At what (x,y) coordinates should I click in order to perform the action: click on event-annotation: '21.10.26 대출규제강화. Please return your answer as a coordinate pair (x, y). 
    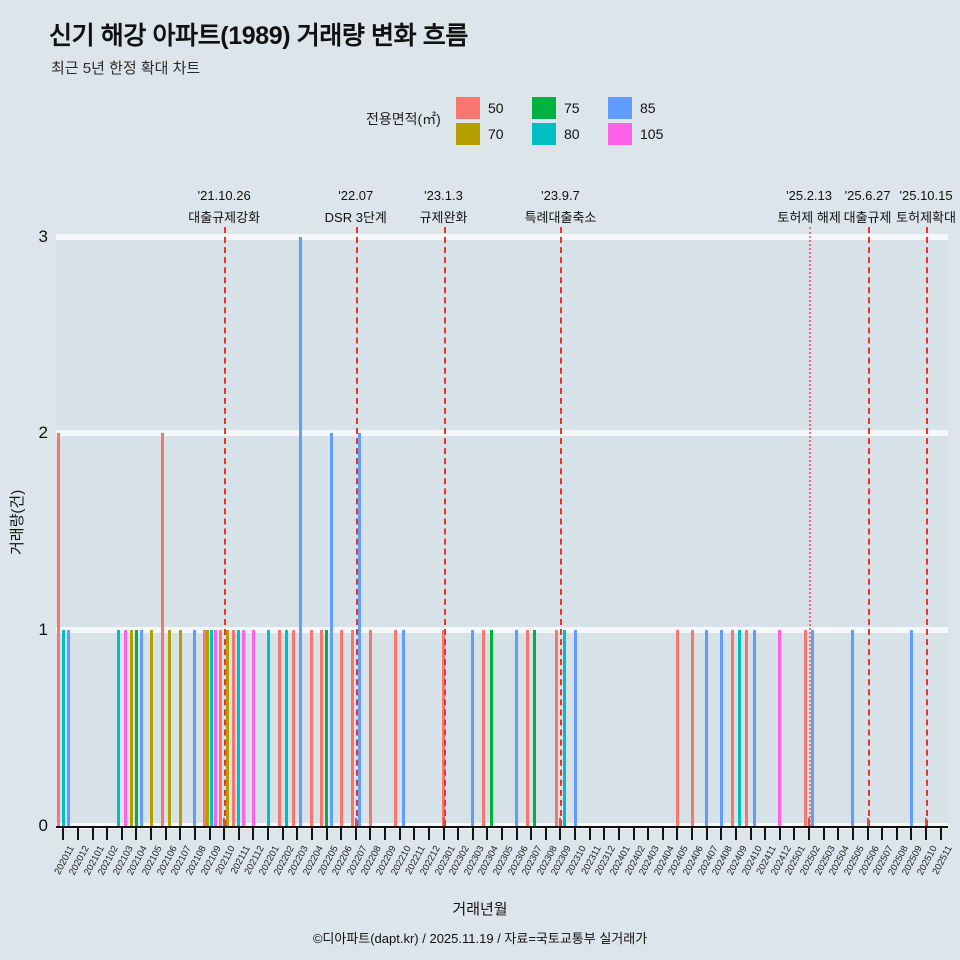
    Looking at the image, I should click on (224, 207).